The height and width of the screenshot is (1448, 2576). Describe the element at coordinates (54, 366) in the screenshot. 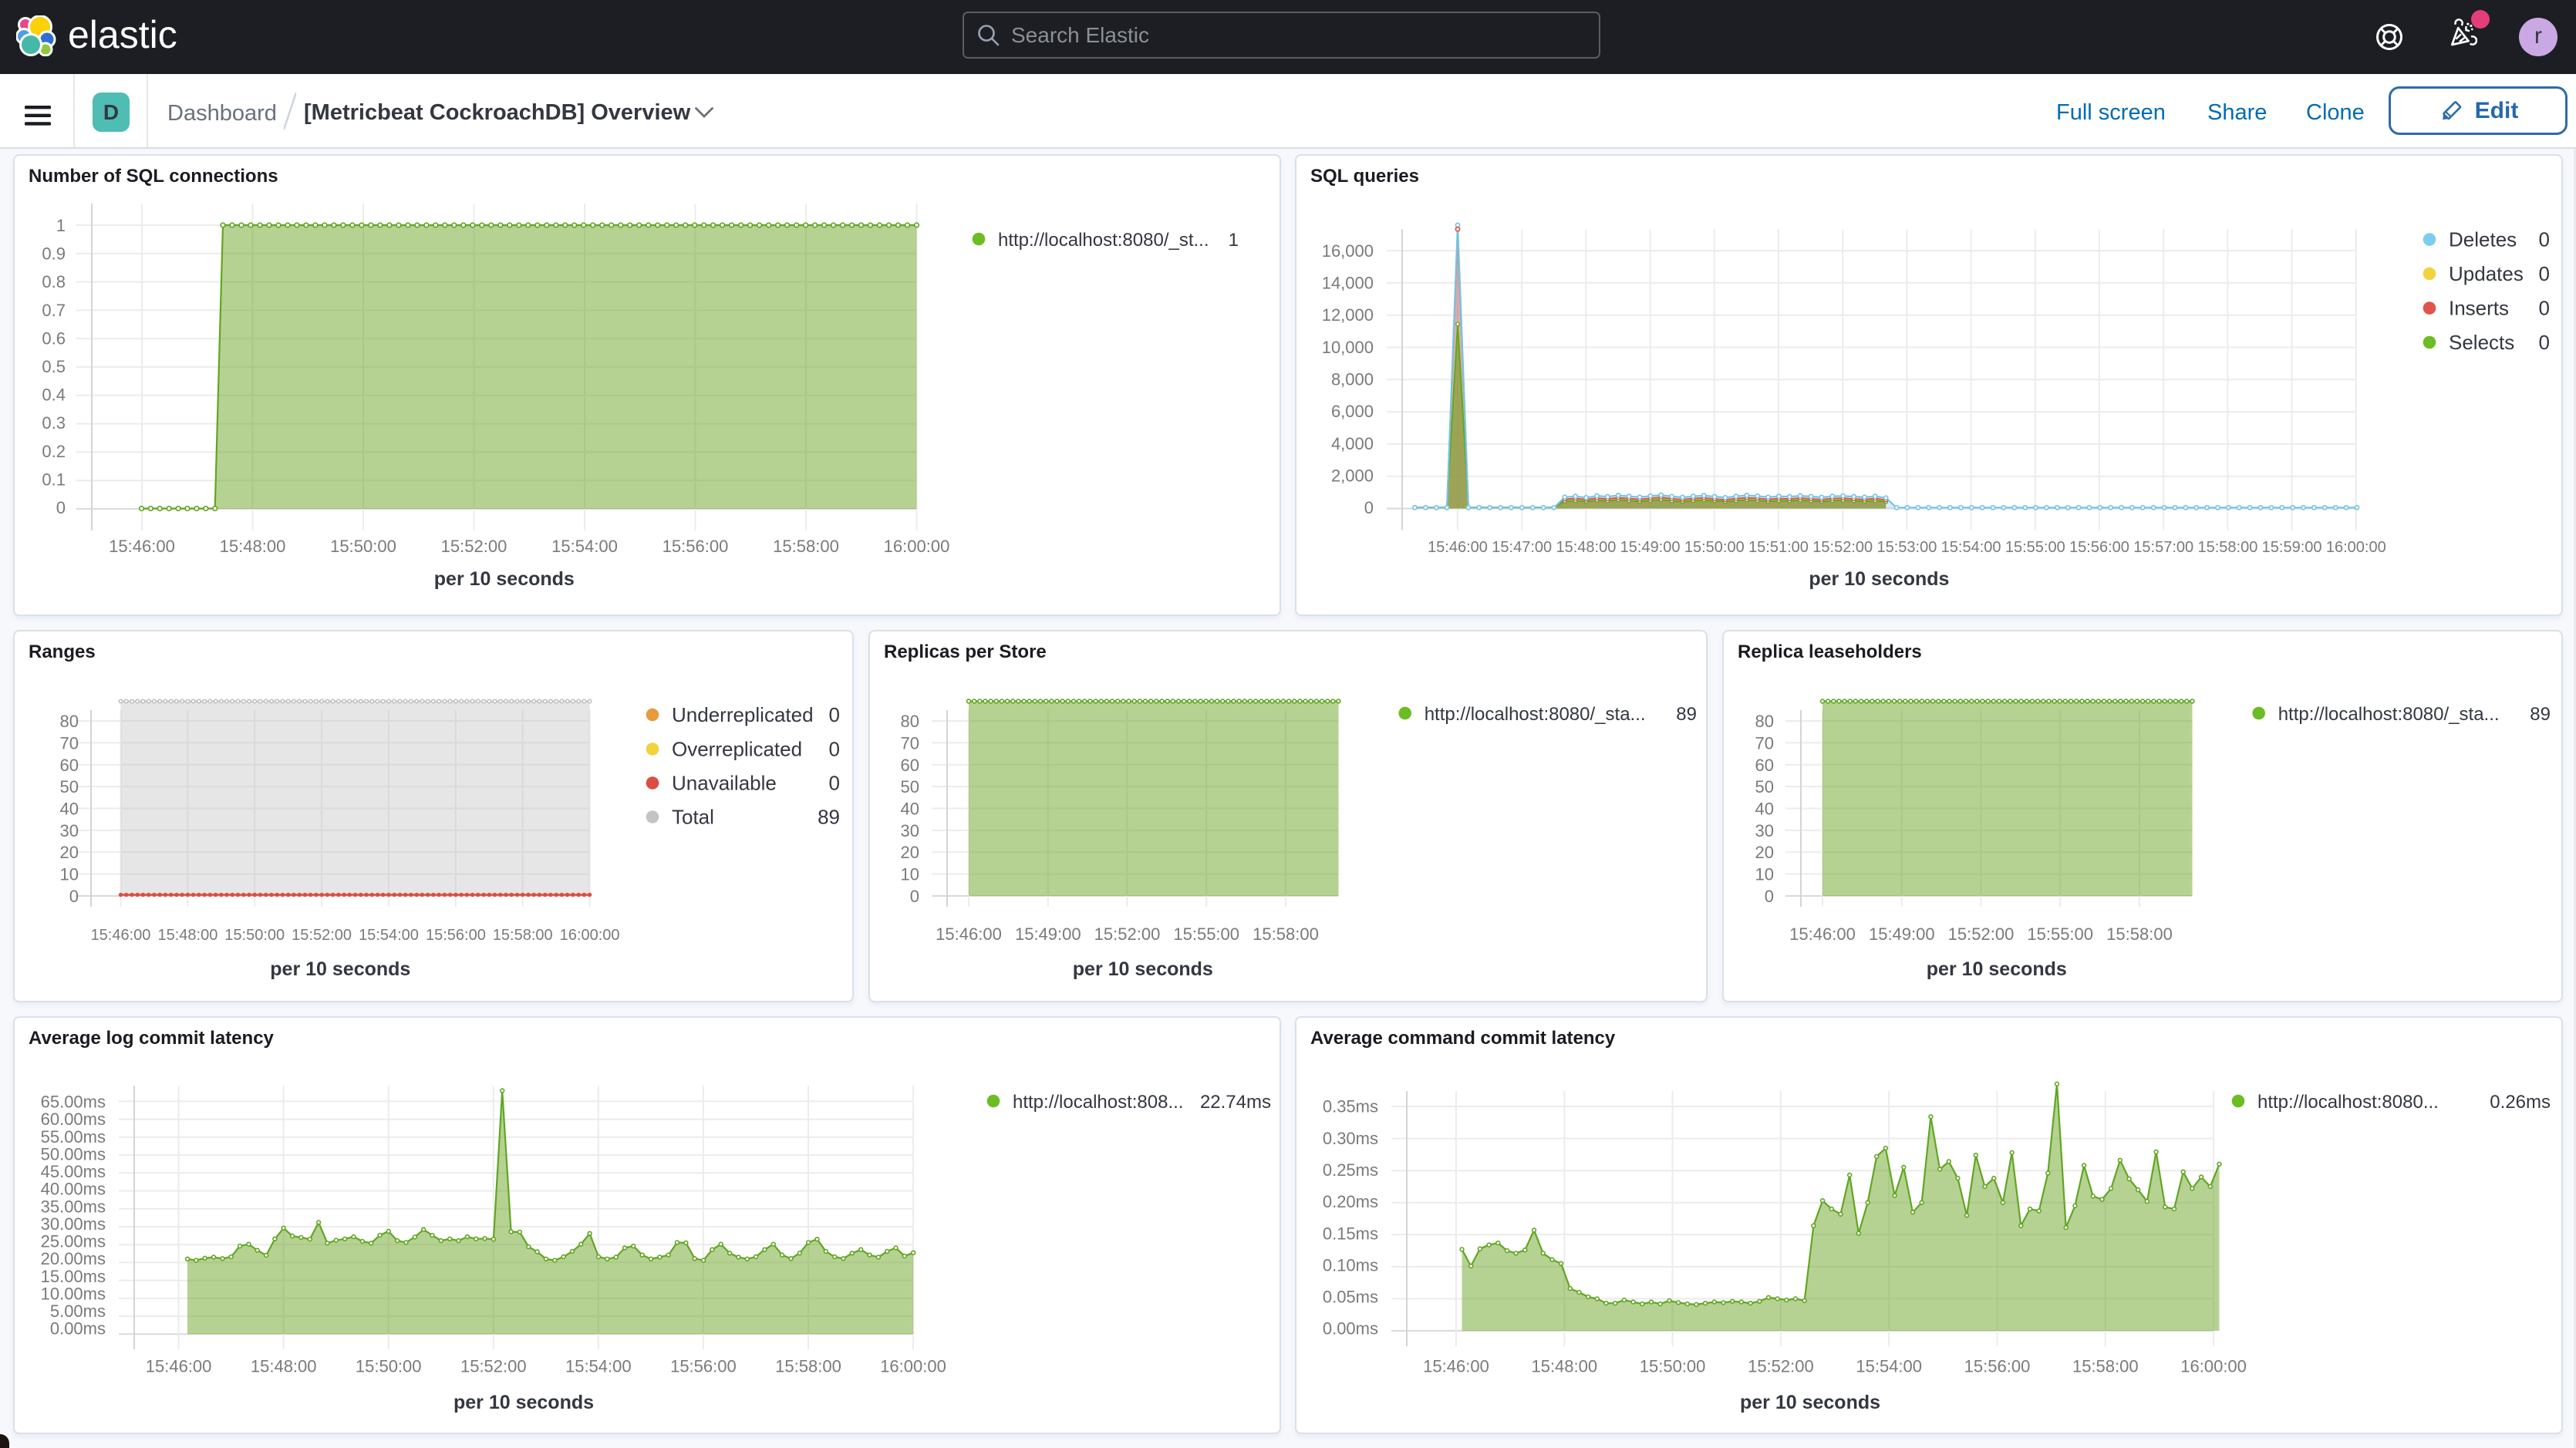

I see `svg-text: 0.5` at that location.